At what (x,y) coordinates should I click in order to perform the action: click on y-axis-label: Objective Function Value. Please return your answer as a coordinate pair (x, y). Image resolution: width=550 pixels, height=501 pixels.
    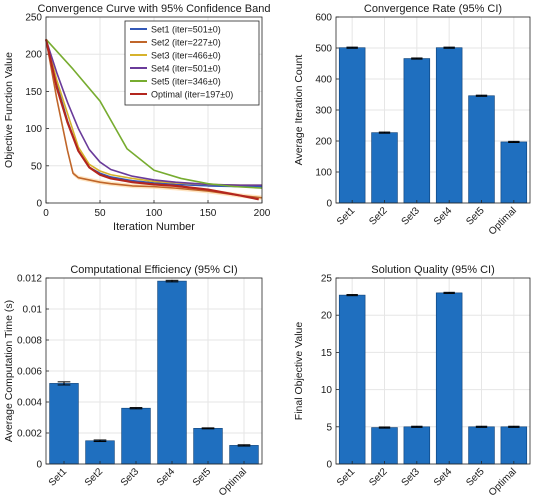
    Looking at the image, I should click on (9, 110).